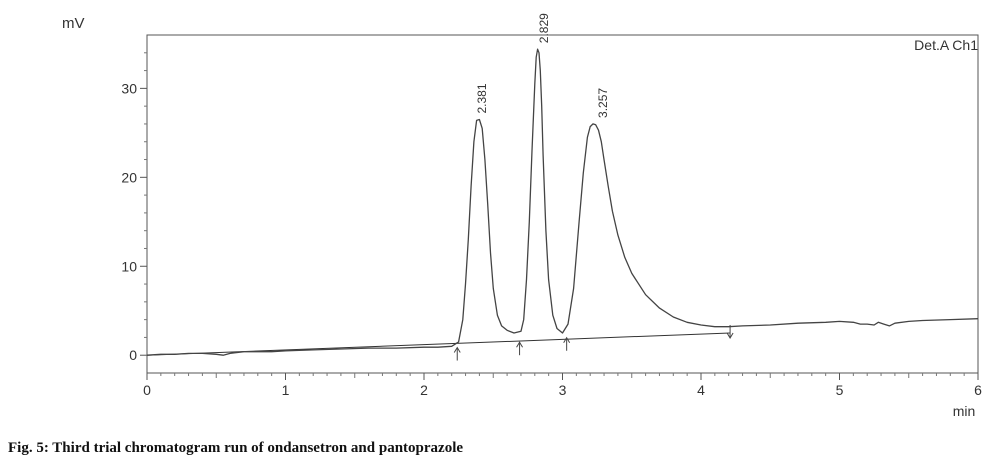 This screenshot has width=988, height=469. I want to click on x-axis-unit-label: min, so click(964, 411).